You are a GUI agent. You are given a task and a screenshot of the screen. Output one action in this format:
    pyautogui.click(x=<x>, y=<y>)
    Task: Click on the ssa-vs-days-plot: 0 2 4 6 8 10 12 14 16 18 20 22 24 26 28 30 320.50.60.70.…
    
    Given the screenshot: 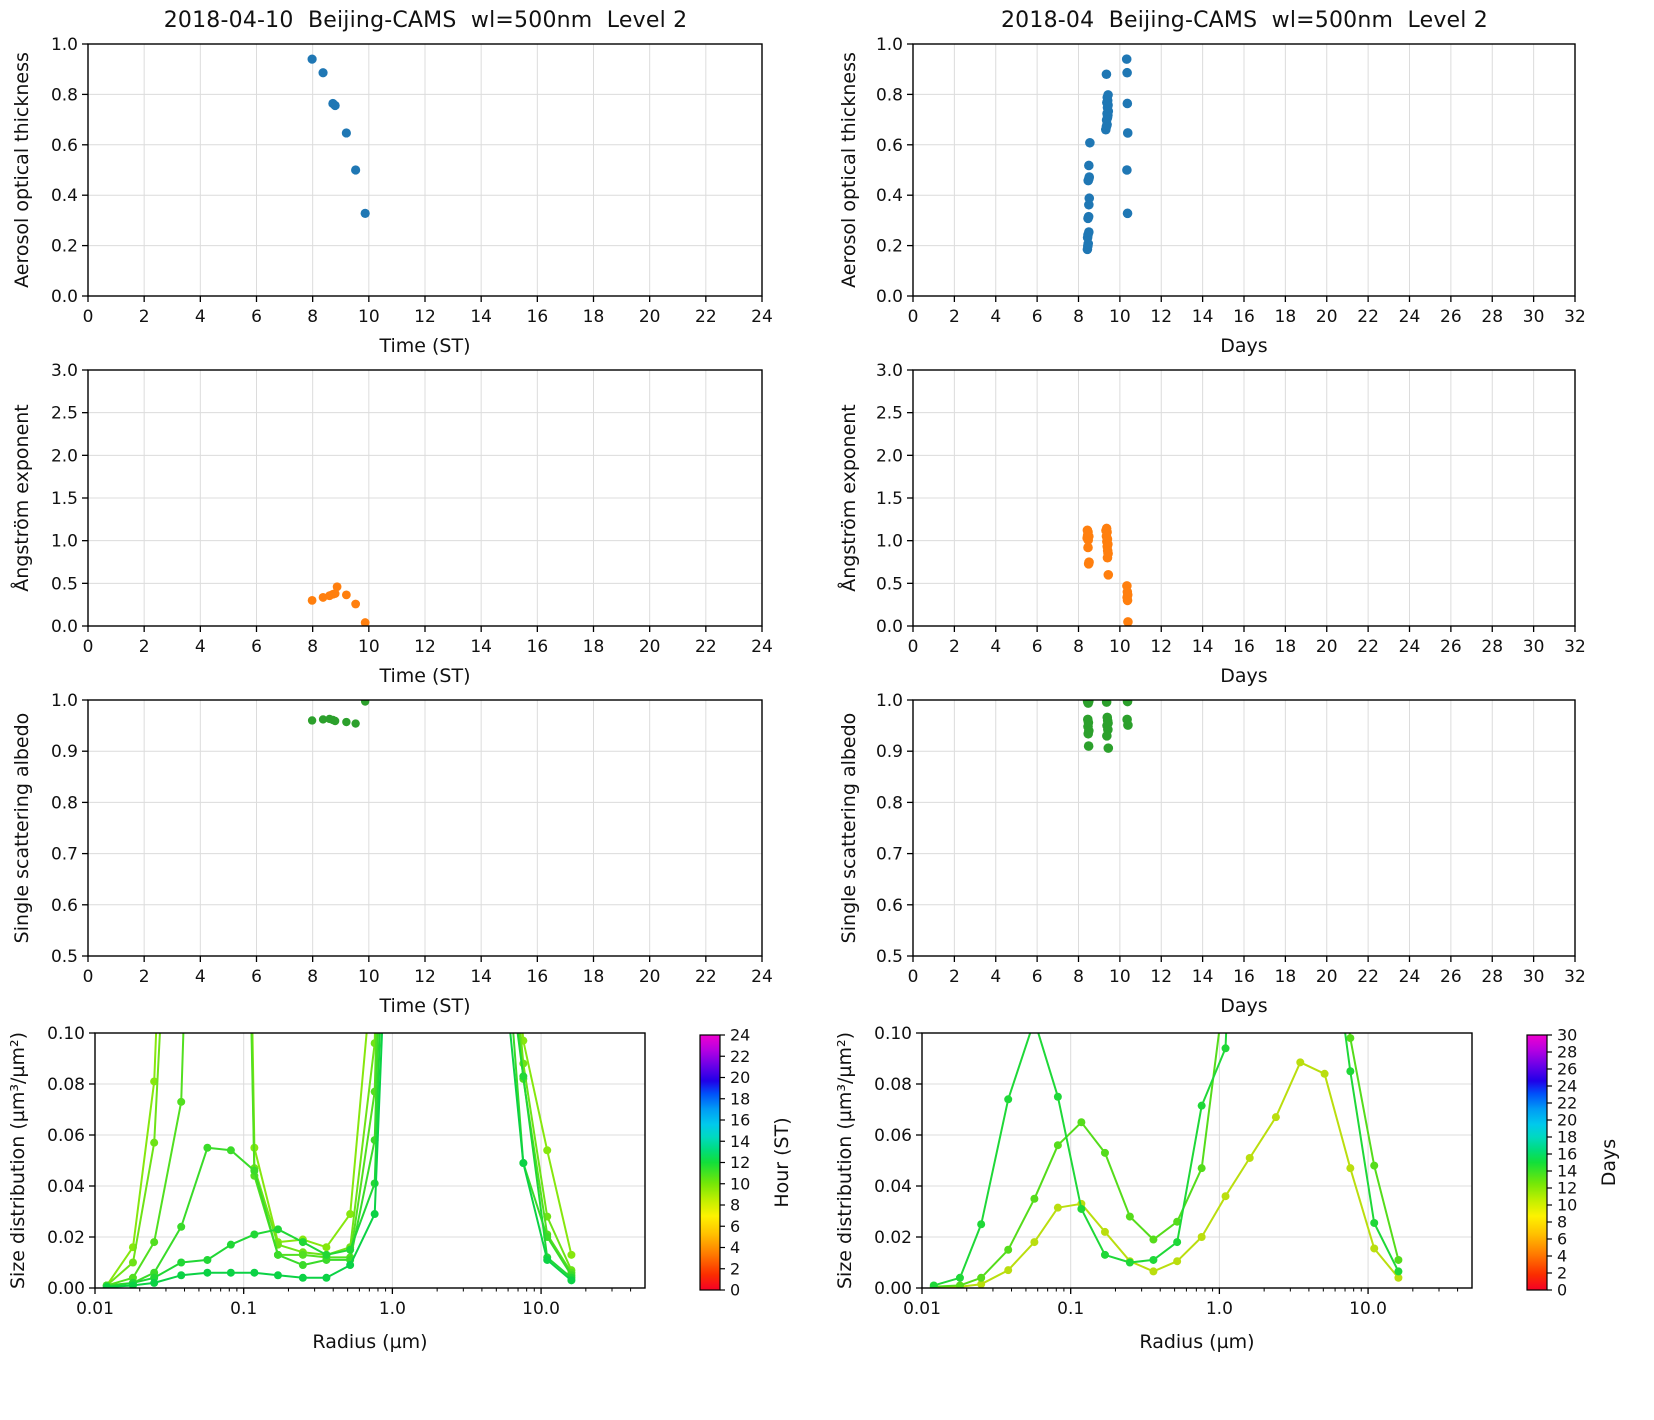 What is the action you would take?
    pyautogui.click(x=1212, y=854)
    